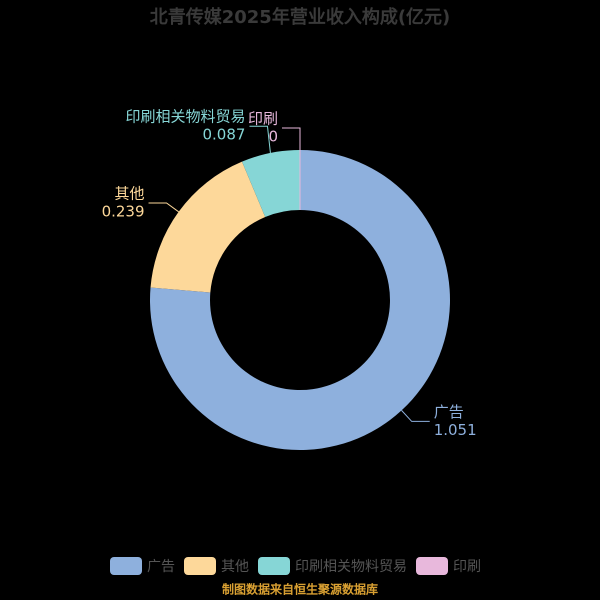 The width and height of the screenshot is (600, 600). I want to click on slice-value: 0.087, so click(224, 135).